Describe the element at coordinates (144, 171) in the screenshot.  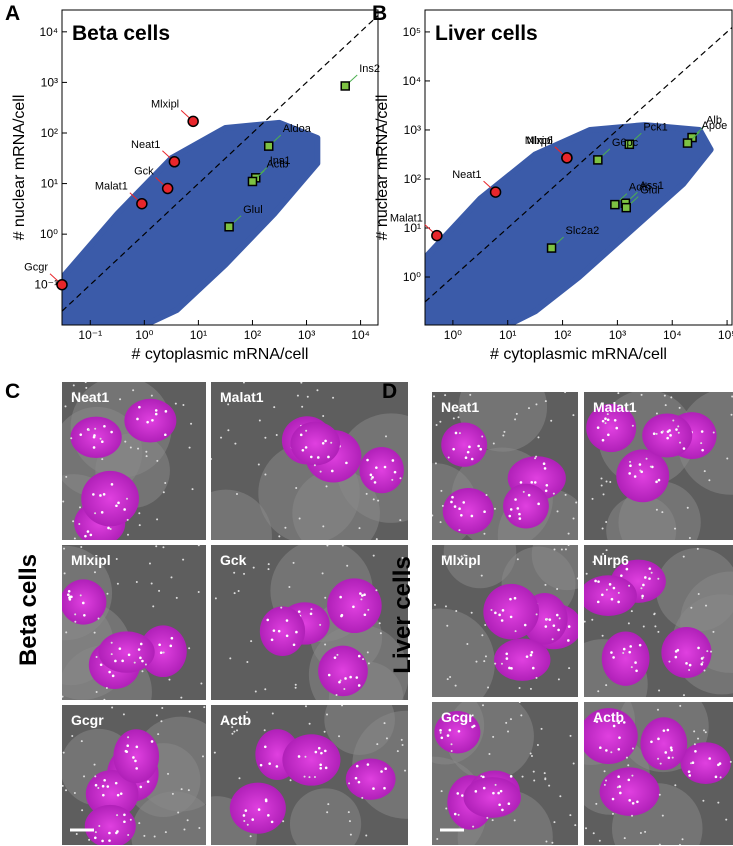
I see `point-label: Gck` at that location.